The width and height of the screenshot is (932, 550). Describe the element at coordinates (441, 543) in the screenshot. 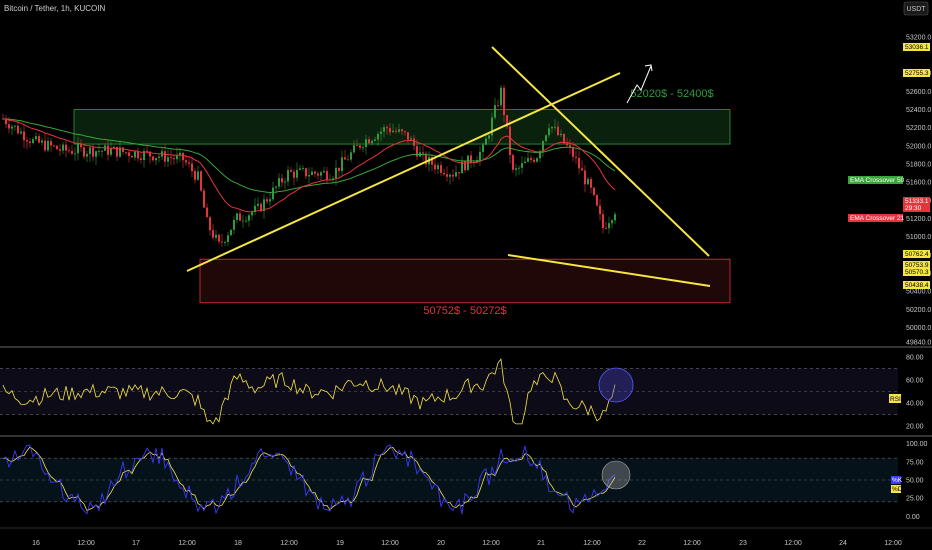

I see `time-tick-label: 20` at that location.